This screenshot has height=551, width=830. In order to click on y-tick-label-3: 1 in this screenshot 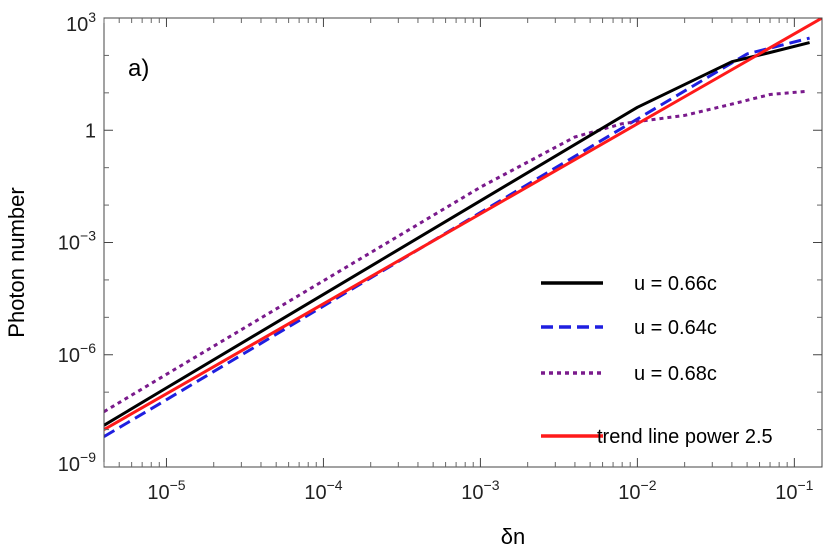, I will do `click(90, 131)`.